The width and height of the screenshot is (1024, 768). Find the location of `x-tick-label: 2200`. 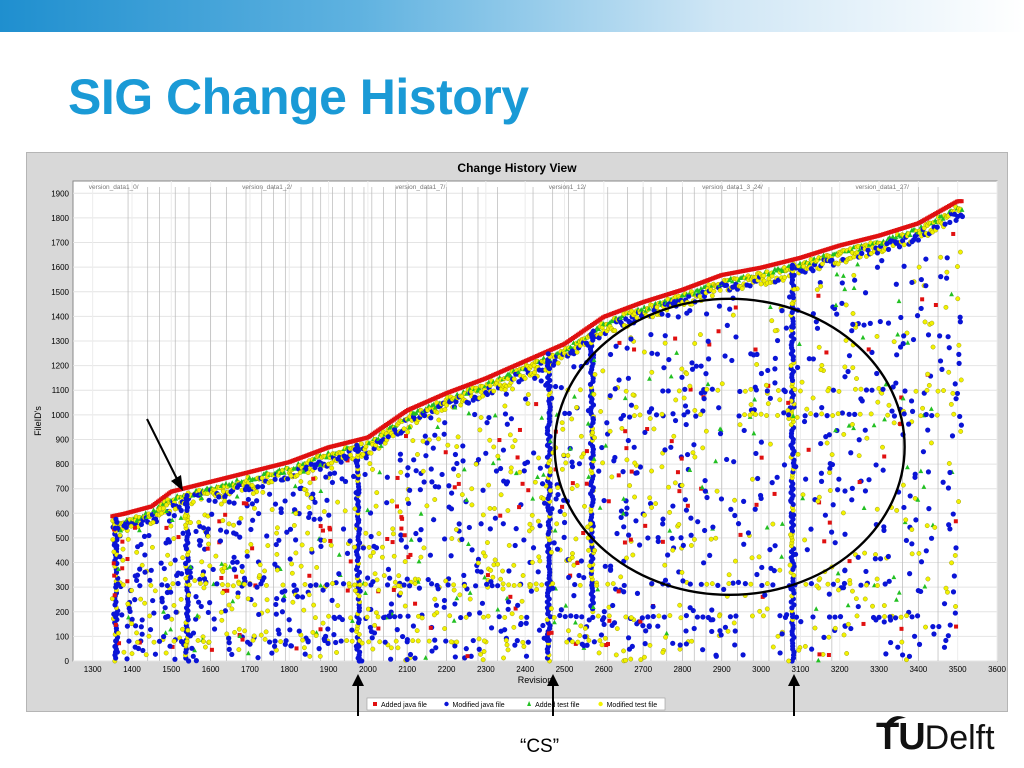

x-tick-label: 2200 is located at coordinates (447, 669).